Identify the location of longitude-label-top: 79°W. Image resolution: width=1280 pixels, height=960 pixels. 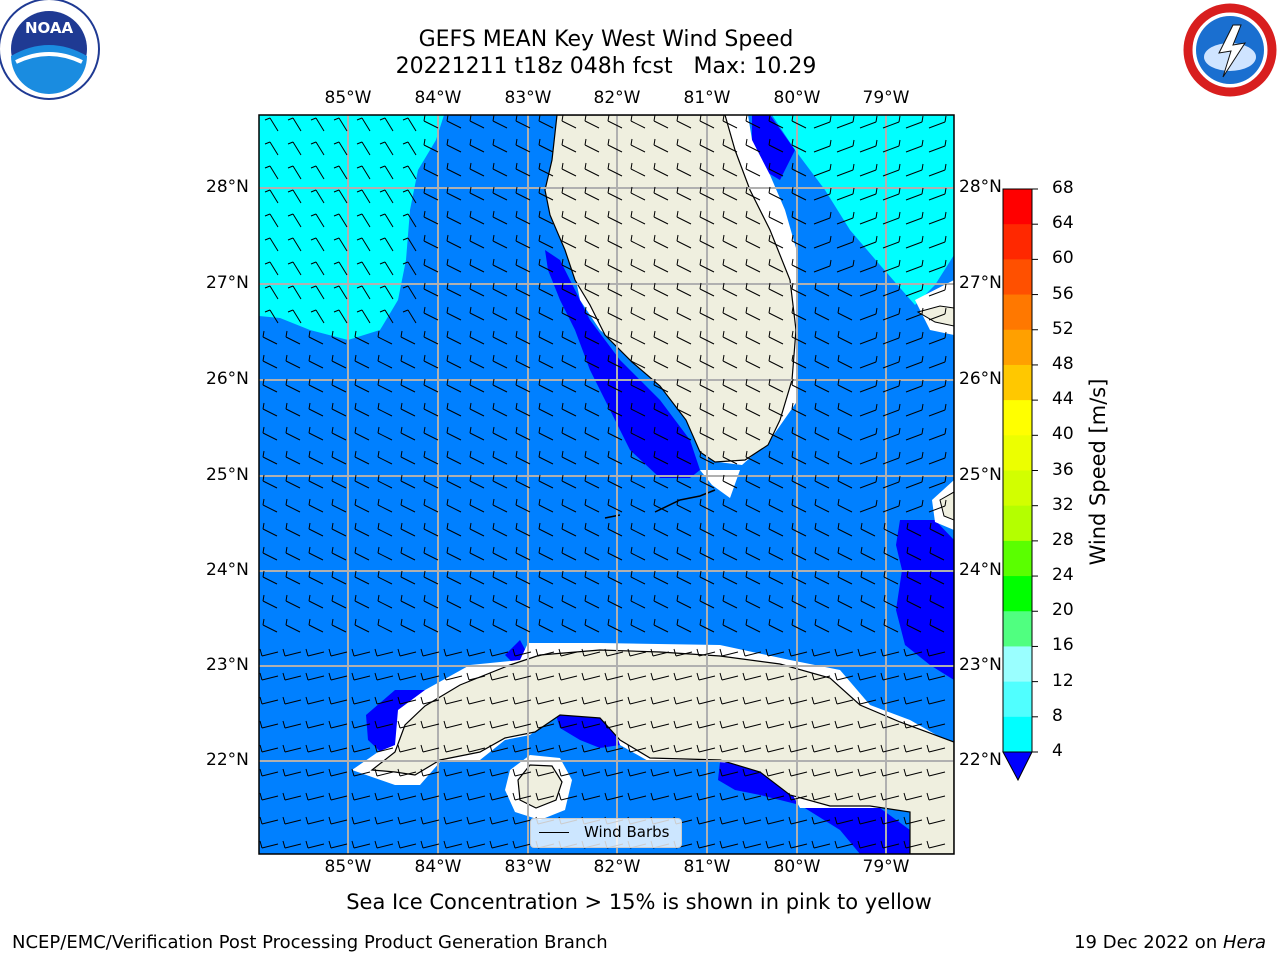
(886, 98).